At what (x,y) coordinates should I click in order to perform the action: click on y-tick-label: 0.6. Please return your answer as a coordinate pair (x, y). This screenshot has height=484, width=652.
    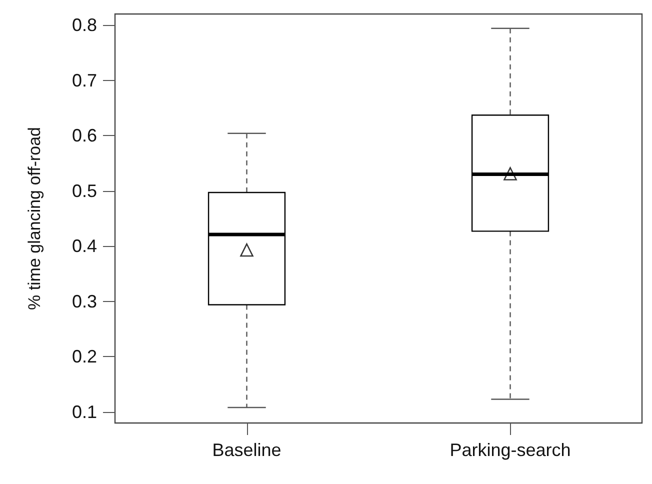
    Looking at the image, I should click on (84, 136).